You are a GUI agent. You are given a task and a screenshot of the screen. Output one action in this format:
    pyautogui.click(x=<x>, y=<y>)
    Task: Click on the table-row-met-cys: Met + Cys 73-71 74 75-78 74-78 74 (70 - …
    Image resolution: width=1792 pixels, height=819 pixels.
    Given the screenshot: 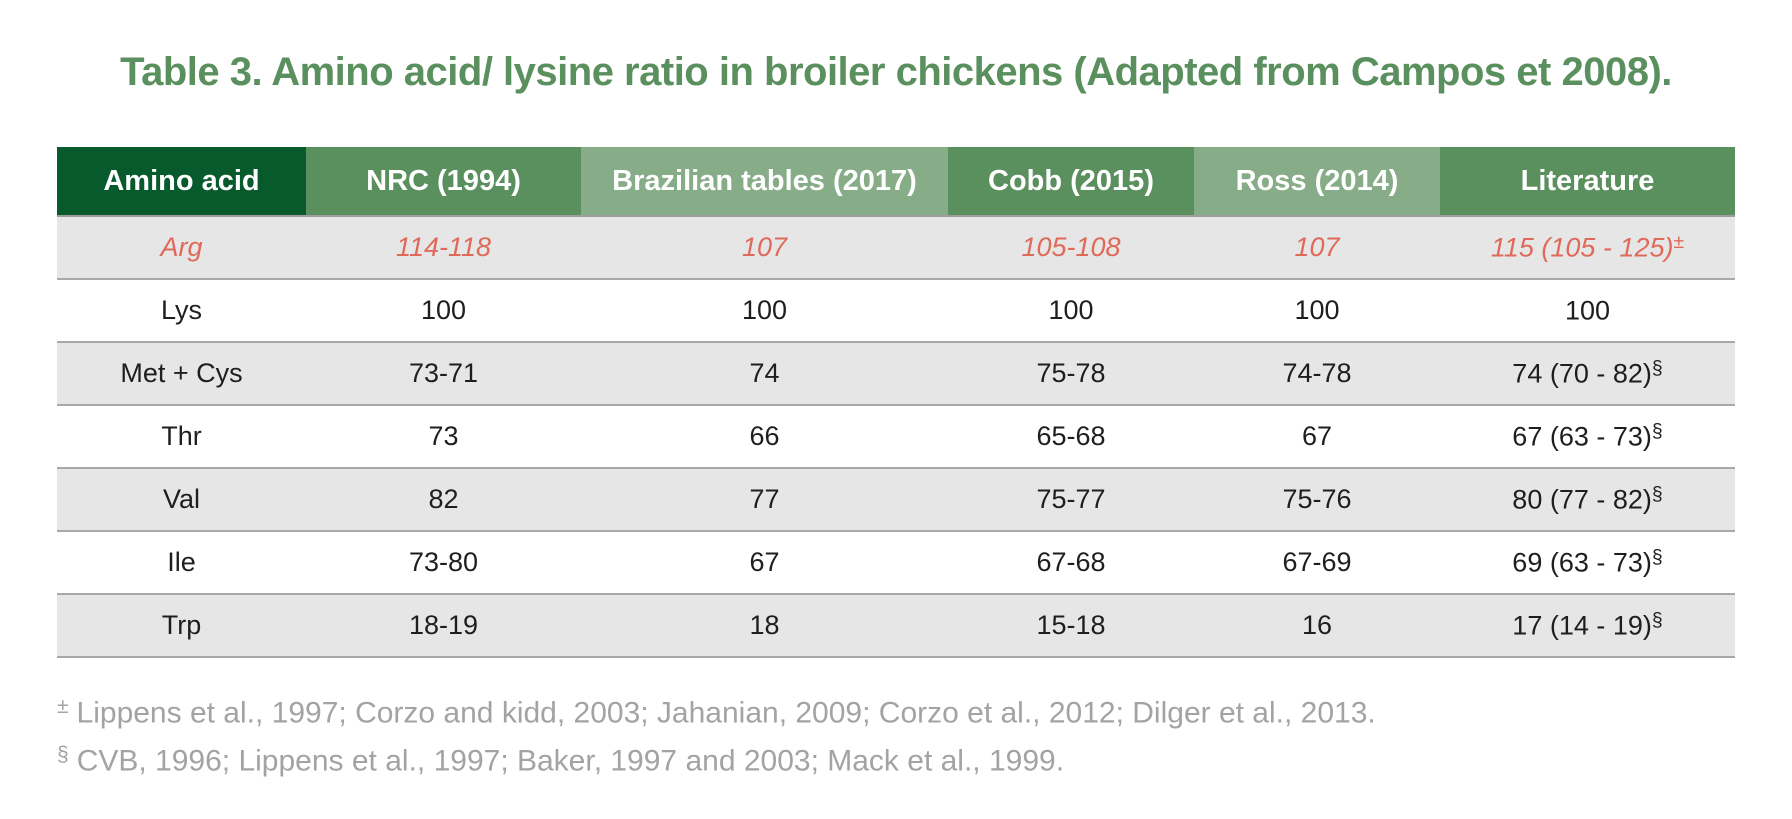 What is the action you would take?
    pyautogui.click(x=896, y=374)
    